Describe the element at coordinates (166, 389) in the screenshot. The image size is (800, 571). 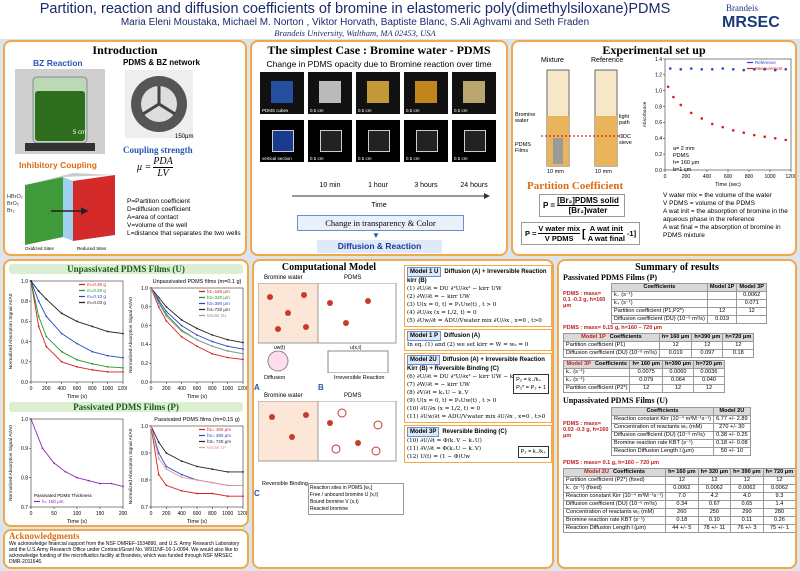
I see `x-tick-label: 200` at that location.